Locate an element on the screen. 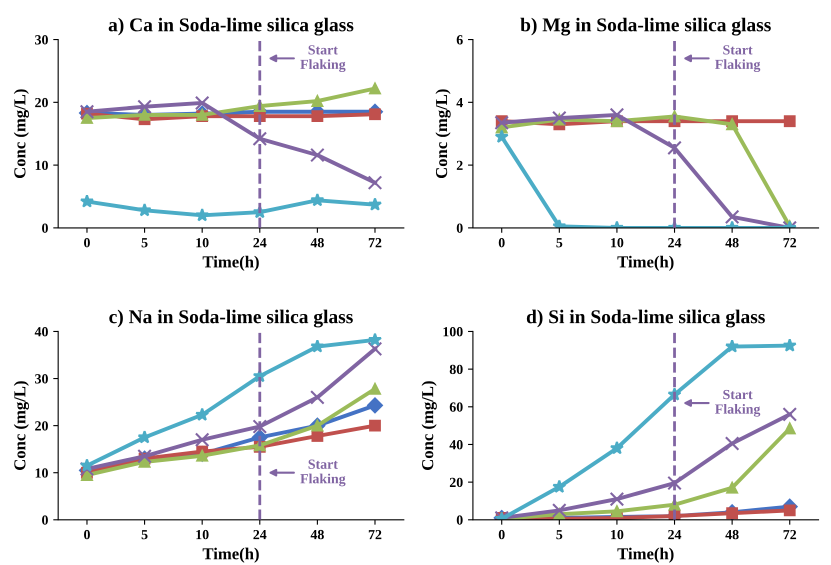  y-tick-label: 100 is located at coordinates (453, 331).